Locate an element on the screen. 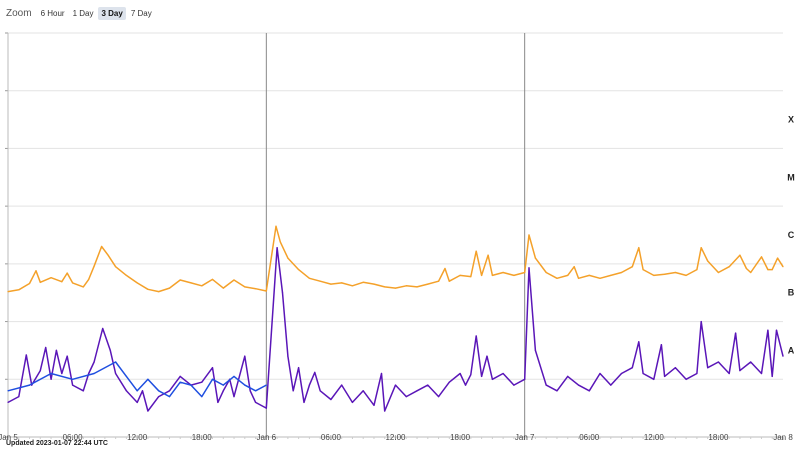 Image resolution: width=800 pixels, height=450 pixels. flare-class-label-x: X is located at coordinates (791, 120).